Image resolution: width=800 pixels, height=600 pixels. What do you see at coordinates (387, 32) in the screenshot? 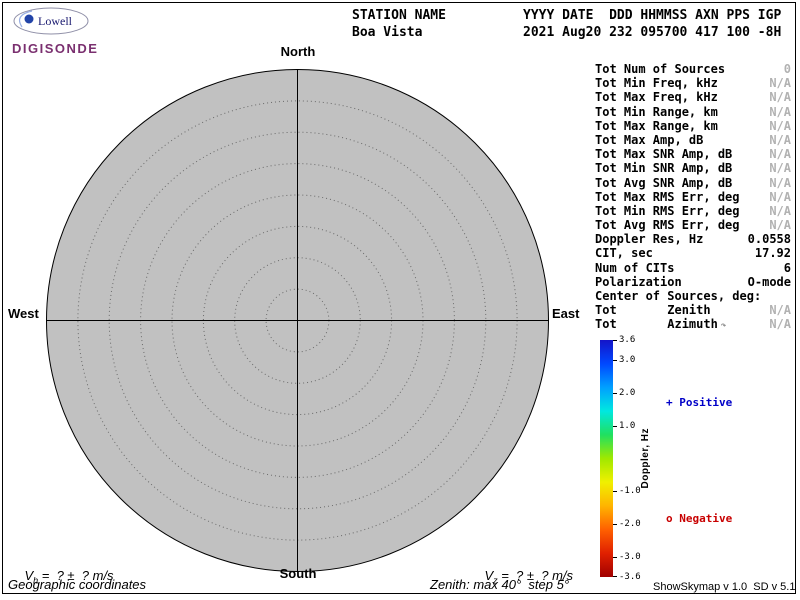
I see `header-station-value: Boa Vista` at bounding box center [387, 32].